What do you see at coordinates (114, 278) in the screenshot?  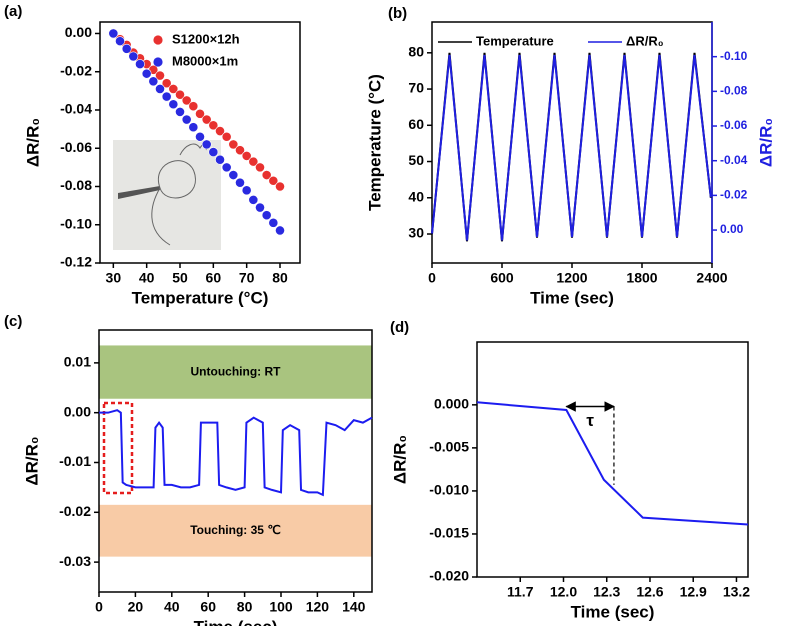 I see `x-tick-label: 30` at bounding box center [114, 278].